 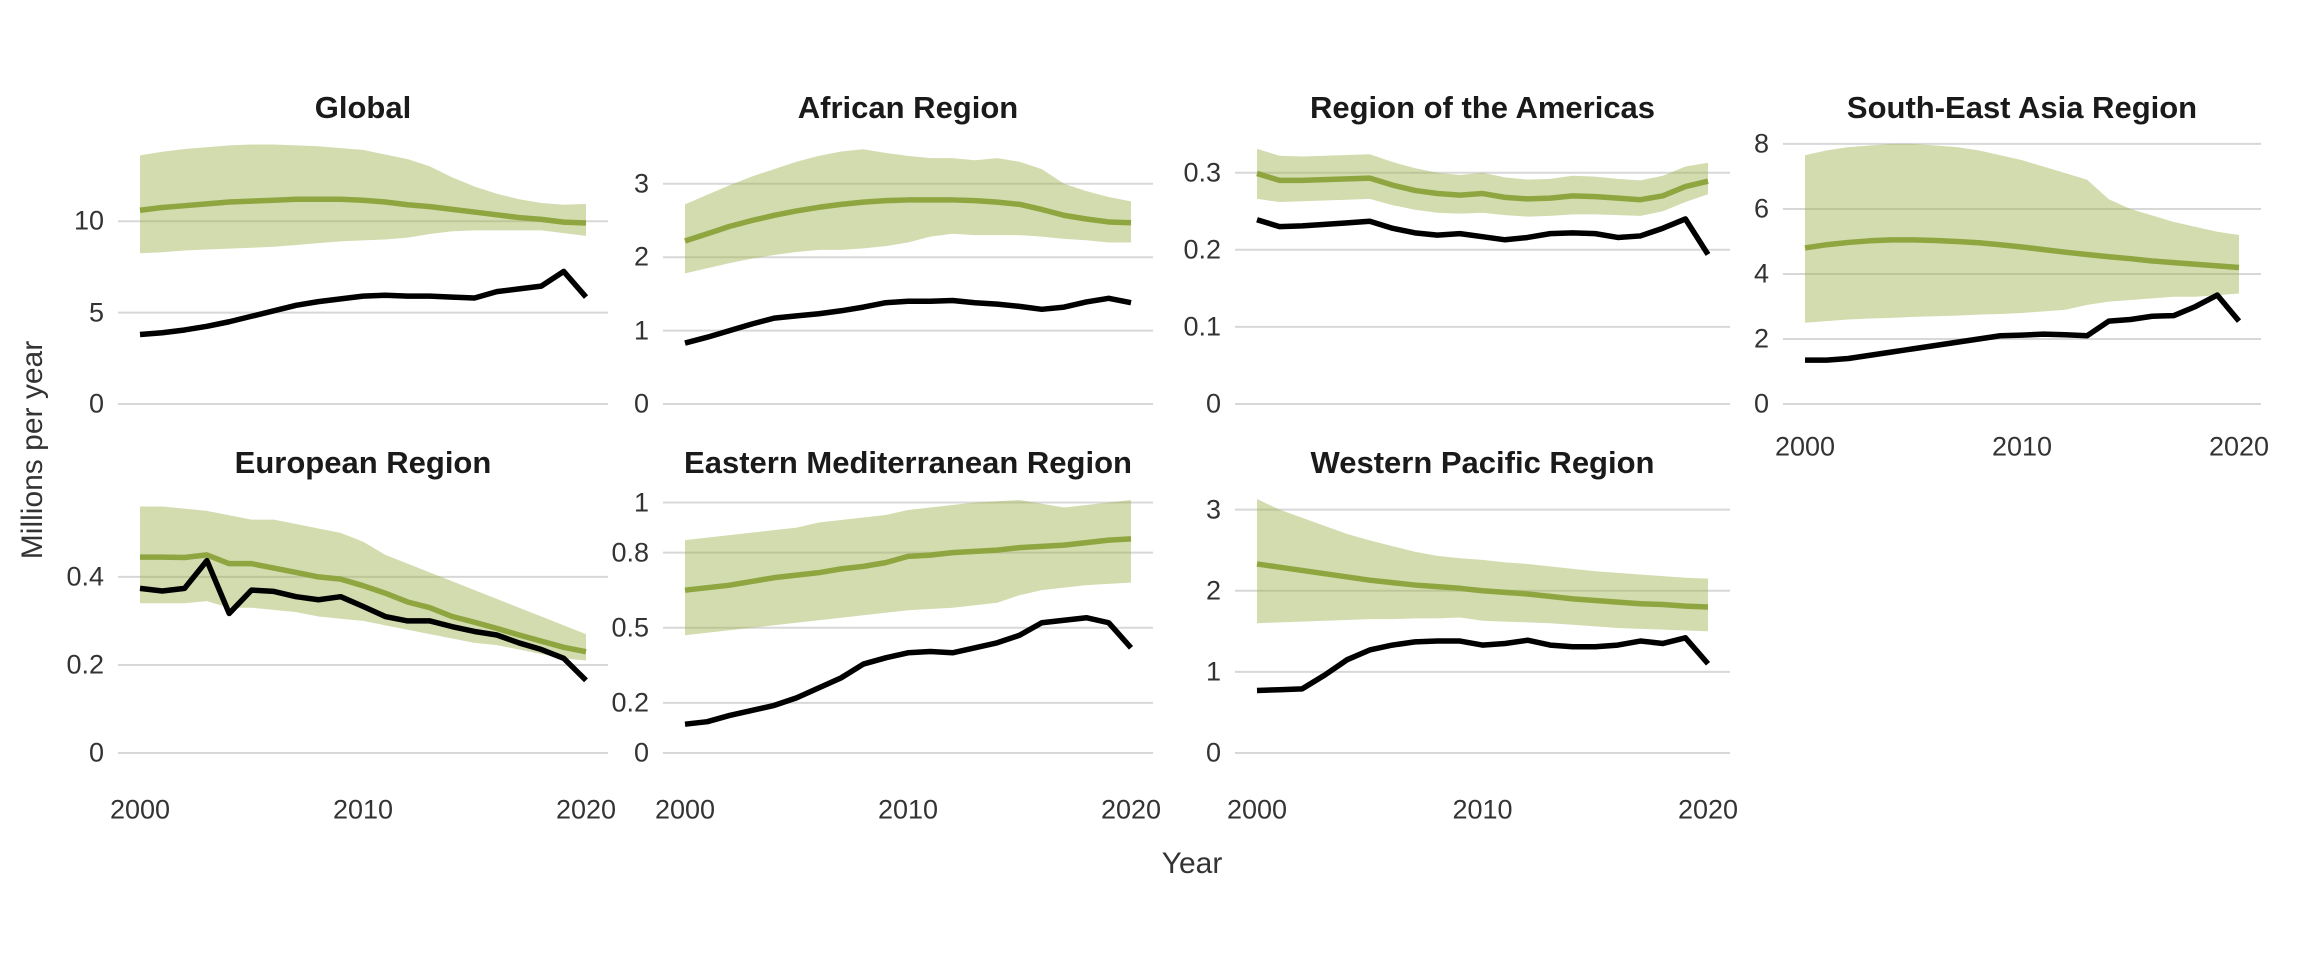 I want to click on y-tick-label: 0.3, so click(x=1202, y=172).